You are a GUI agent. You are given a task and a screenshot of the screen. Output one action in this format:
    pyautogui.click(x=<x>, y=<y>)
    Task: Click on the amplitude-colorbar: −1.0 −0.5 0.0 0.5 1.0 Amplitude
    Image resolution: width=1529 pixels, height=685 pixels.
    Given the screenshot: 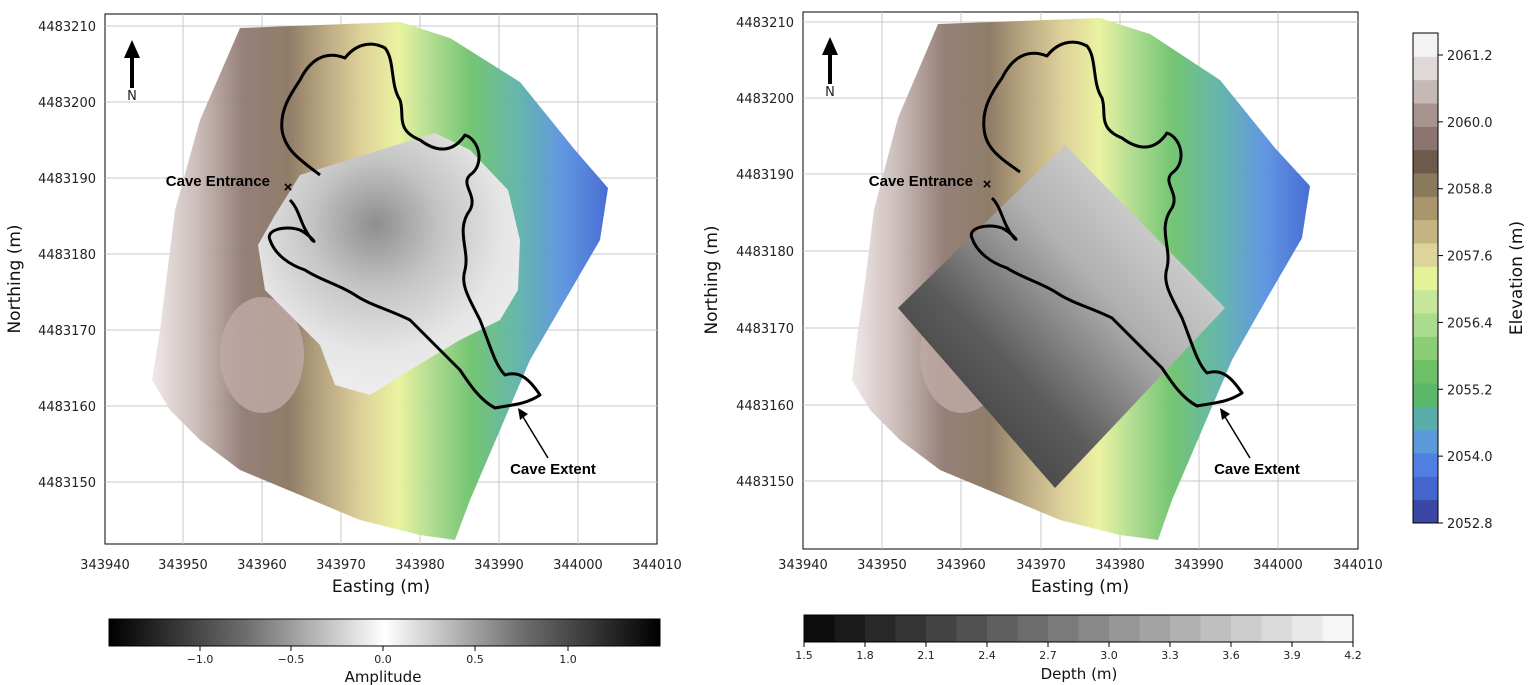 What is the action you would take?
    pyautogui.click(x=384, y=651)
    